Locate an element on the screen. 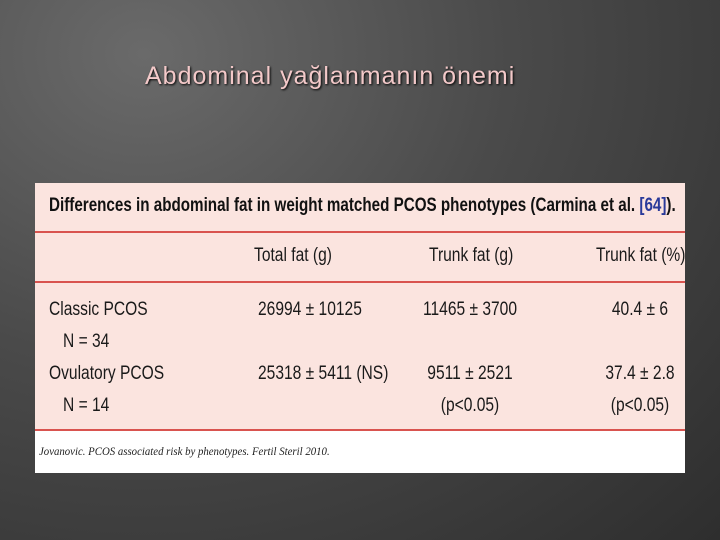 The height and width of the screenshot is (540, 720). row-name: N = 14 is located at coordinates (86, 405).